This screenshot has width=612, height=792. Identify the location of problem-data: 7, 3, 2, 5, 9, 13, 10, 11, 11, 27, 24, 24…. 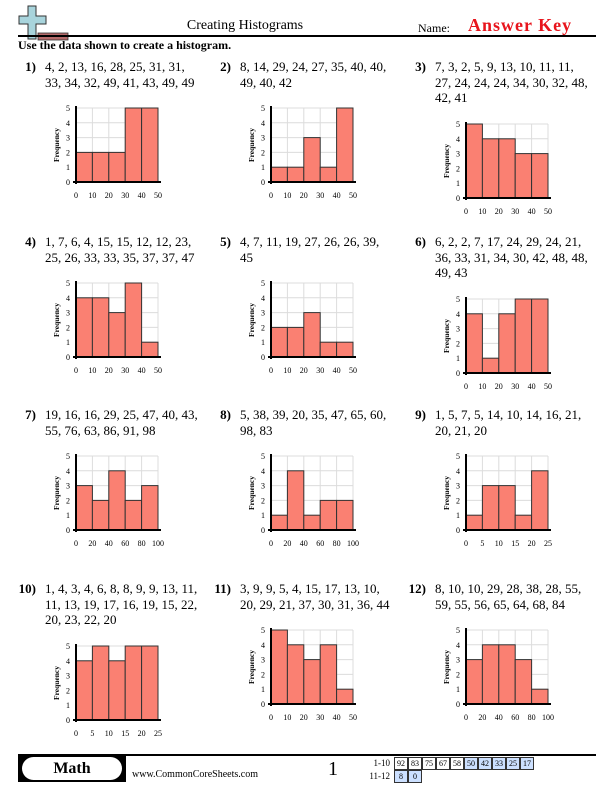
(511, 82).